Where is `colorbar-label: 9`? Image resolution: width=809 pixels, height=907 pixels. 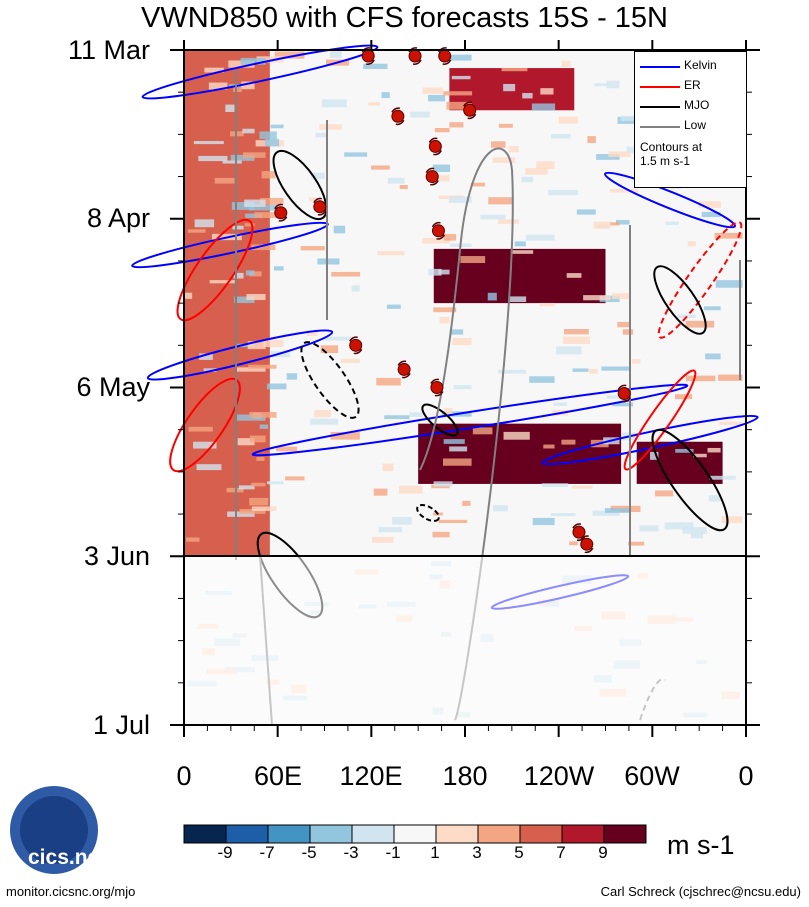
colorbar-label: 9 is located at coordinates (603, 852).